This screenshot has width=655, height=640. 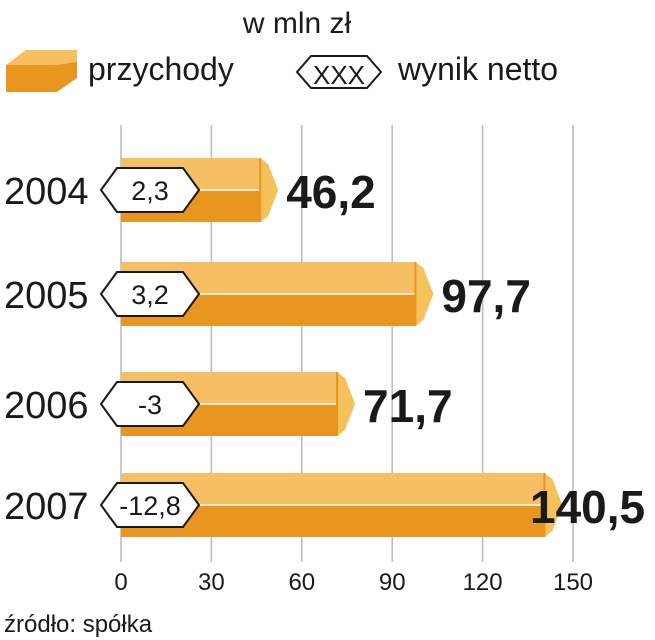 I want to click on x-tick-label: 90, so click(x=392, y=582).